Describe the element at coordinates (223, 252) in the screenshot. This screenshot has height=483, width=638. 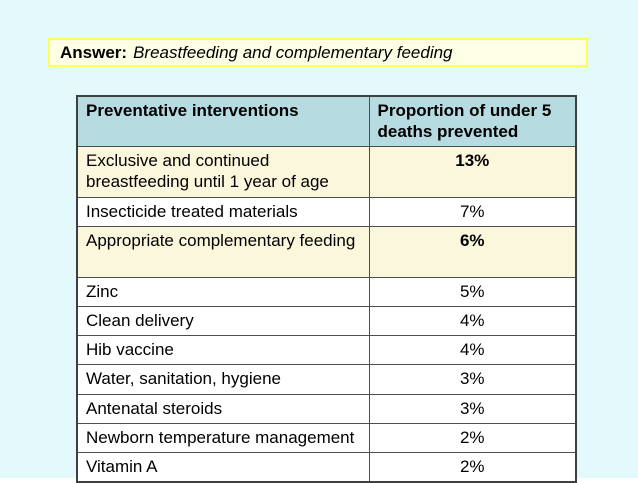
I see `intervention-cell: Appropriate complementary feeding` at that location.